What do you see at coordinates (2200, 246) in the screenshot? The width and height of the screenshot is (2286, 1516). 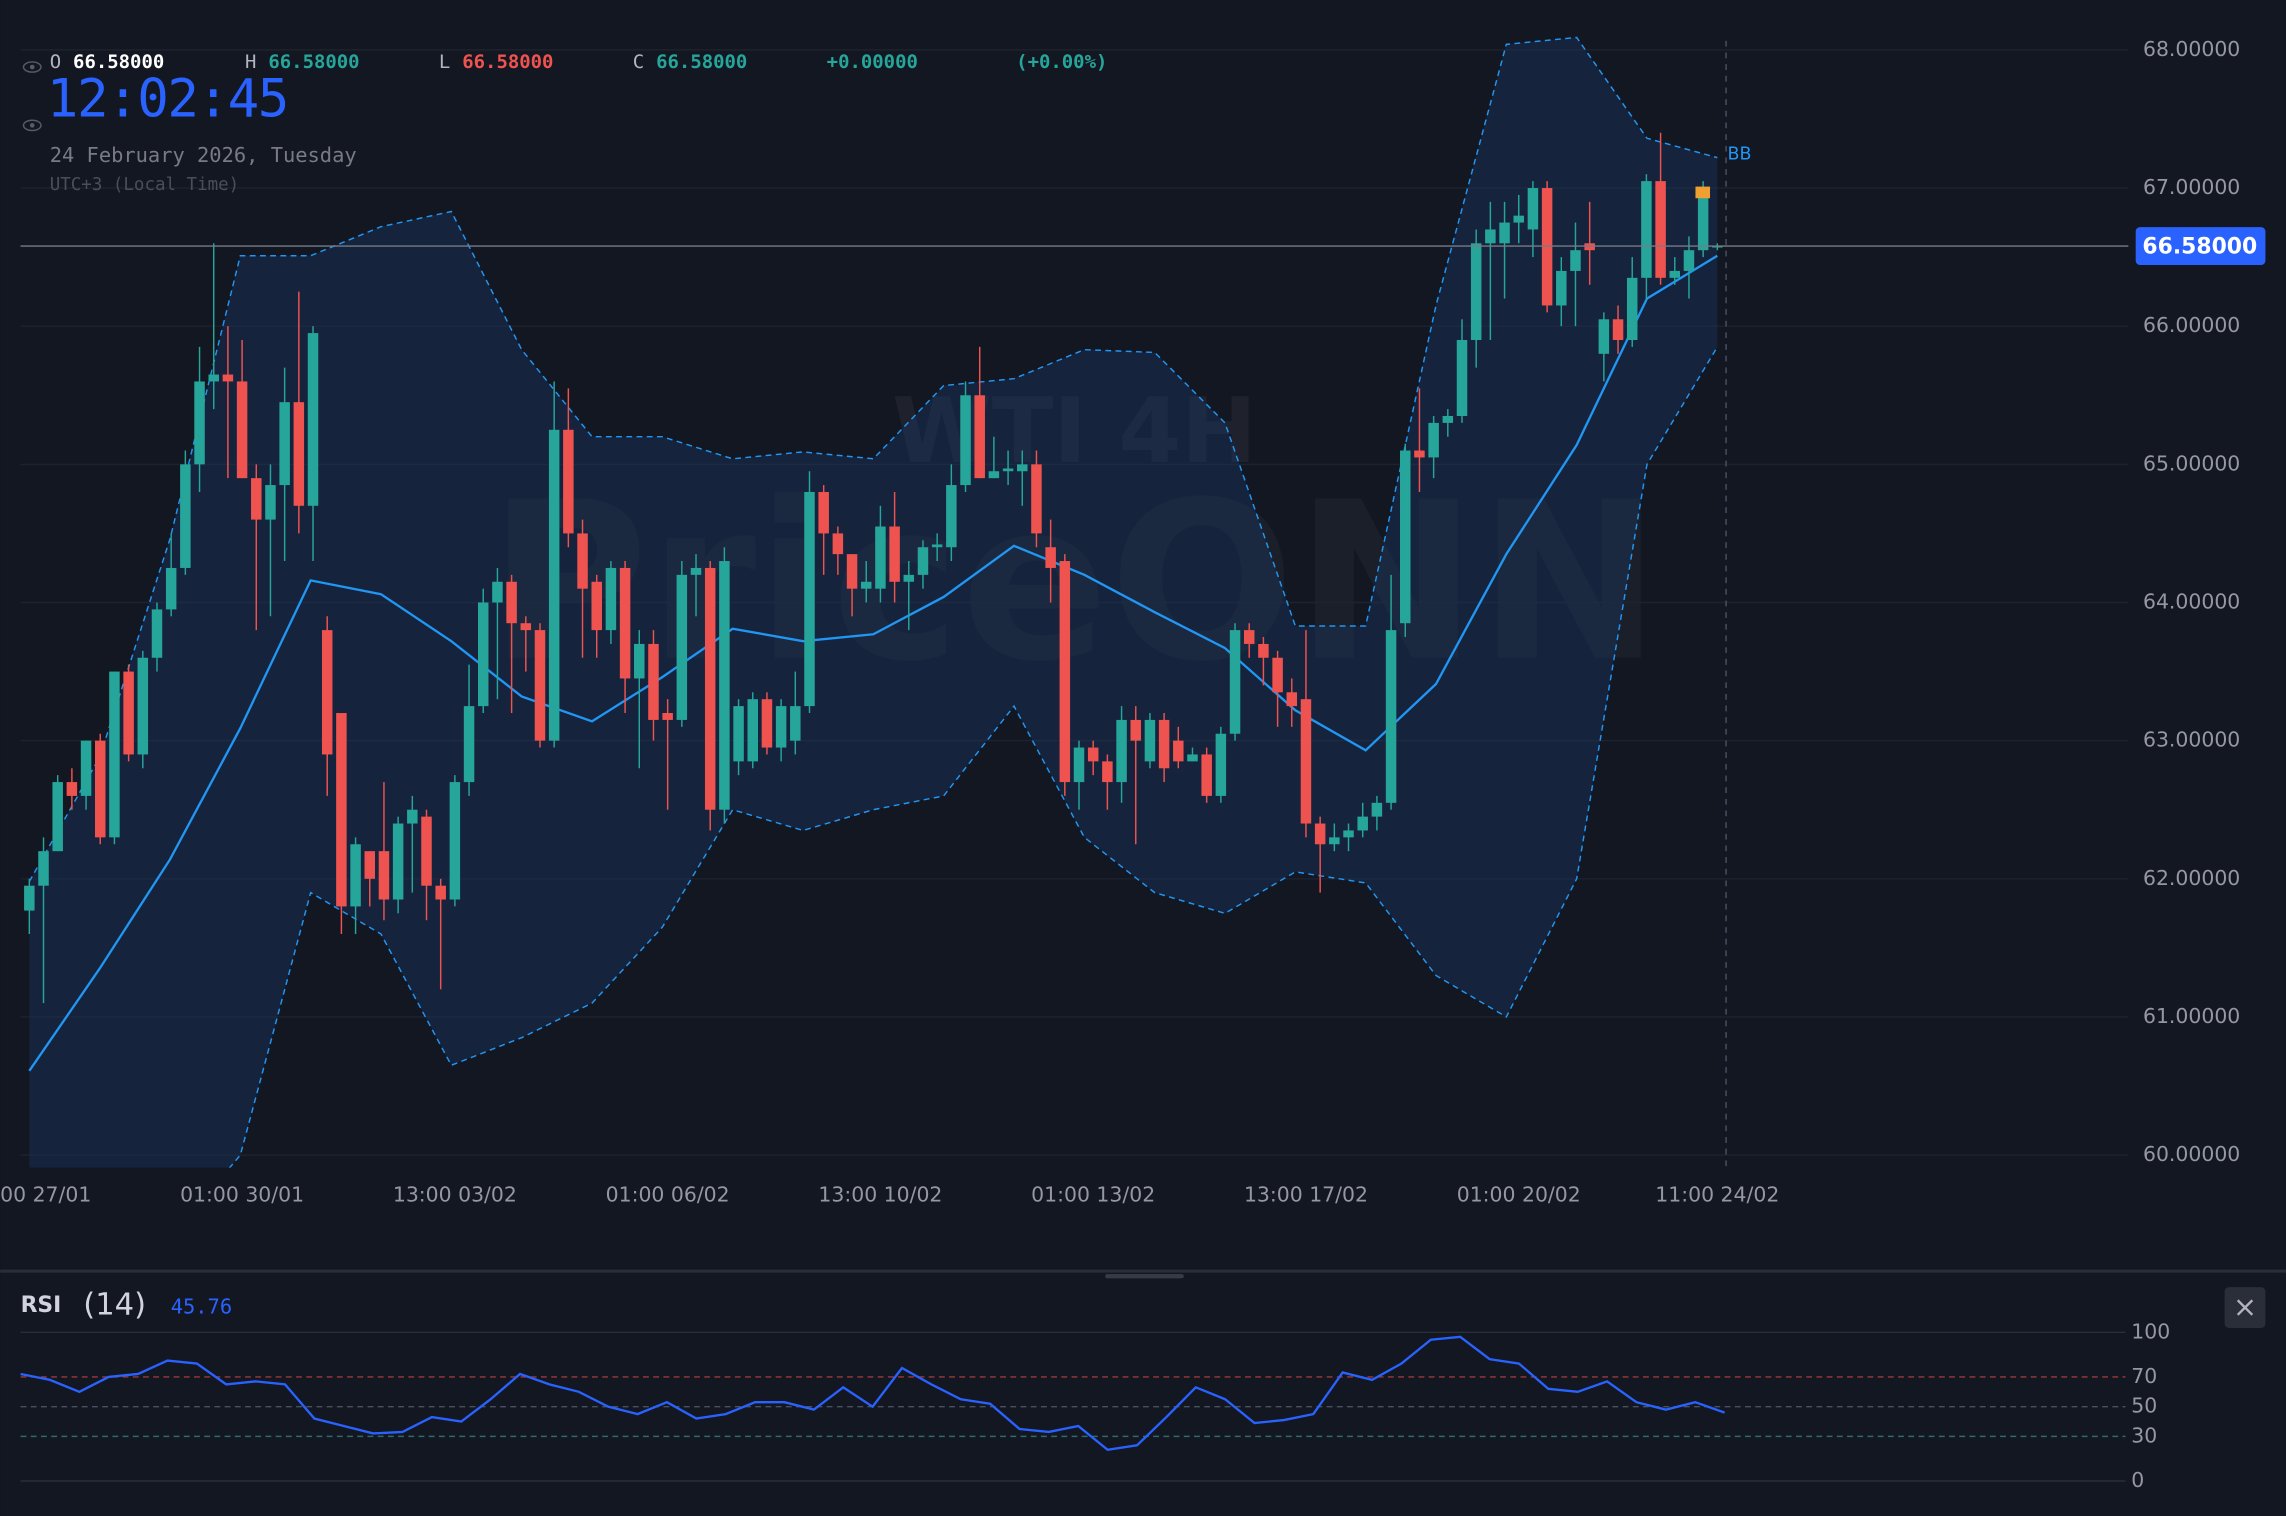 I see `last-price-tag` at bounding box center [2200, 246].